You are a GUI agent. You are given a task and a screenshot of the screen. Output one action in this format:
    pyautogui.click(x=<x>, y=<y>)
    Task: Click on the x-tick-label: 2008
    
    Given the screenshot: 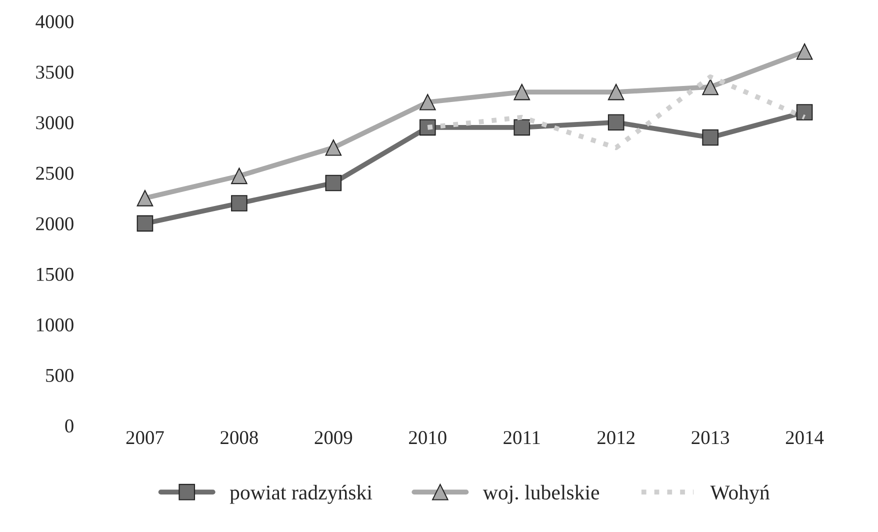 What is the action you would take?
    pyautogui.click(x=239, y=437)
    